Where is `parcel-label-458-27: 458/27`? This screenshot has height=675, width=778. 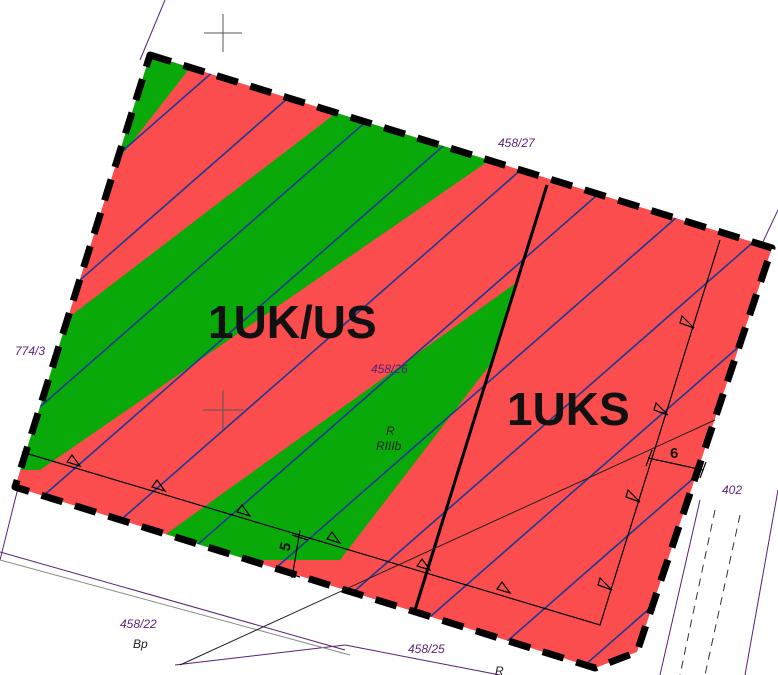 parcel-label-458-27: 458/27 is located at coordinates (517, 143).